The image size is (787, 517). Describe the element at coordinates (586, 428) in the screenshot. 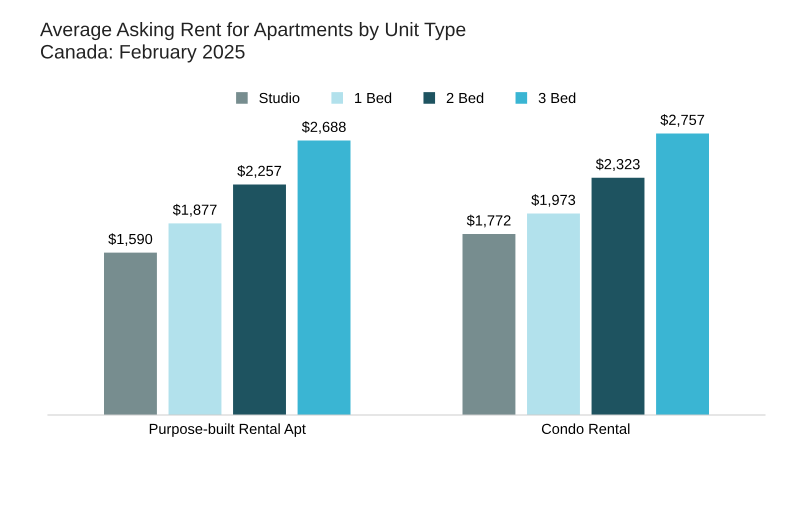

I see `x-tick-label: Condo Rental` at that location.